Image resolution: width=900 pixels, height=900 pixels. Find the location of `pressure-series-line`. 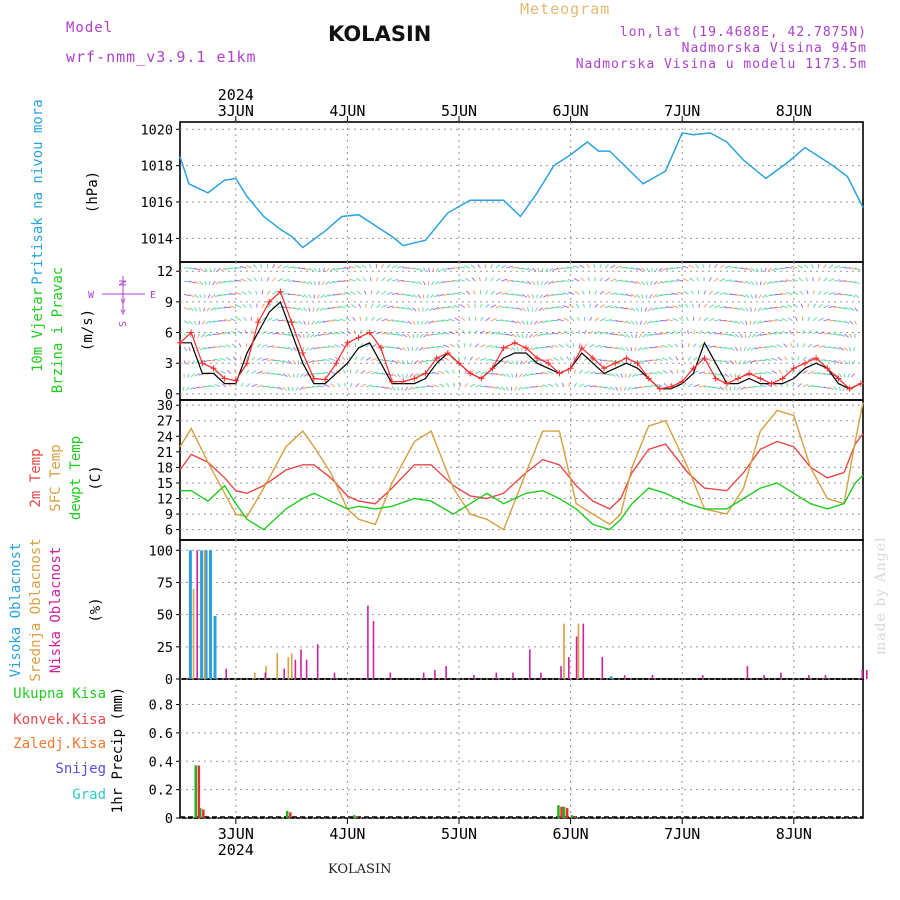

pressure-series-line is located at coordinates (521, 190).